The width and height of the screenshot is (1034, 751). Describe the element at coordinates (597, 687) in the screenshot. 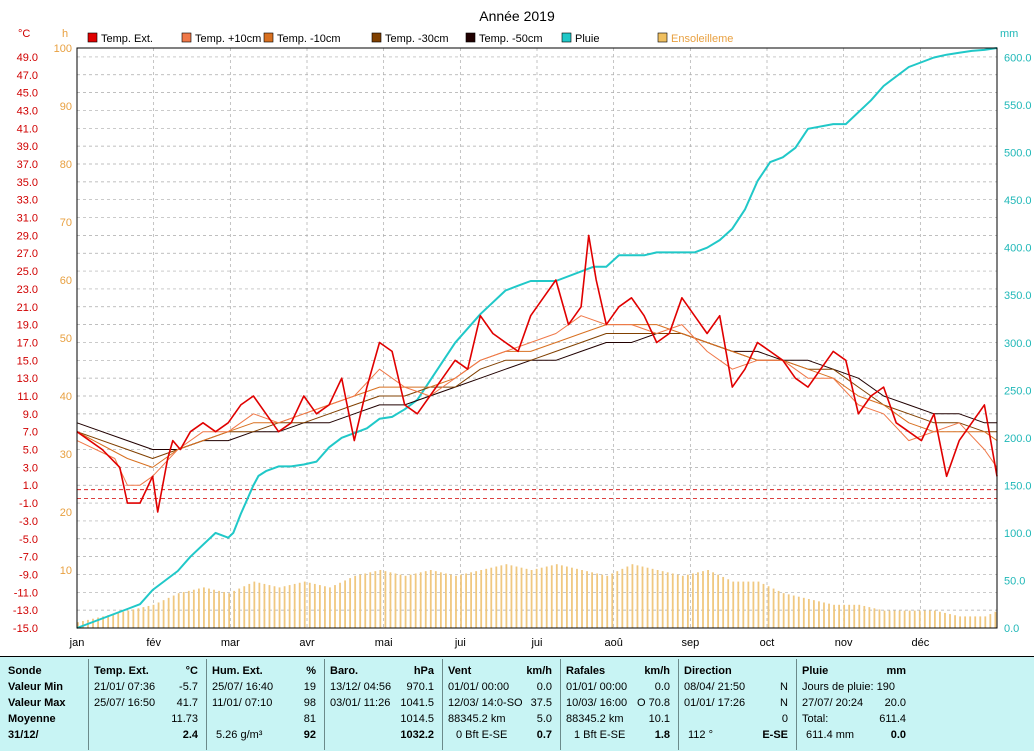

I see `gust-min-date: 01/01/ 00:00` at that location.